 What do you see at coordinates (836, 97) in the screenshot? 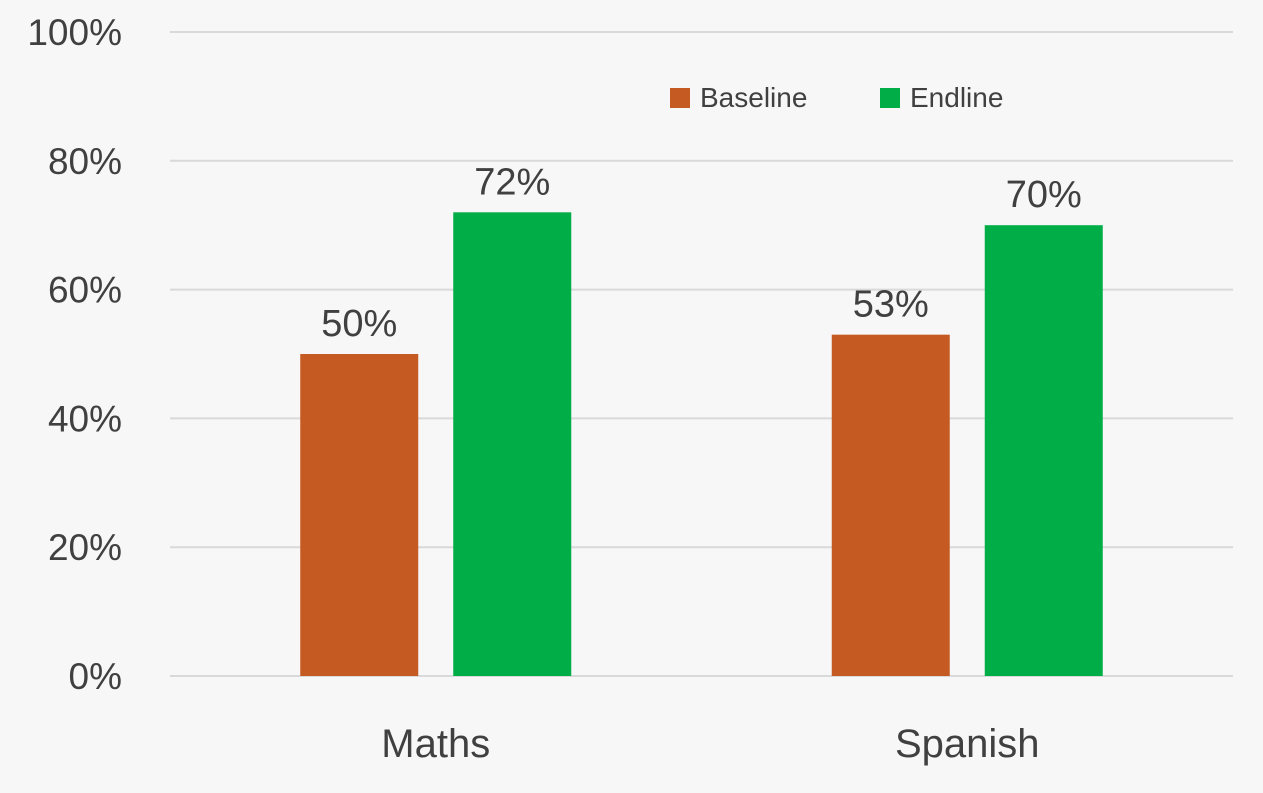
I see `legend: Baseline Endline` at bounding box center [836, 97].